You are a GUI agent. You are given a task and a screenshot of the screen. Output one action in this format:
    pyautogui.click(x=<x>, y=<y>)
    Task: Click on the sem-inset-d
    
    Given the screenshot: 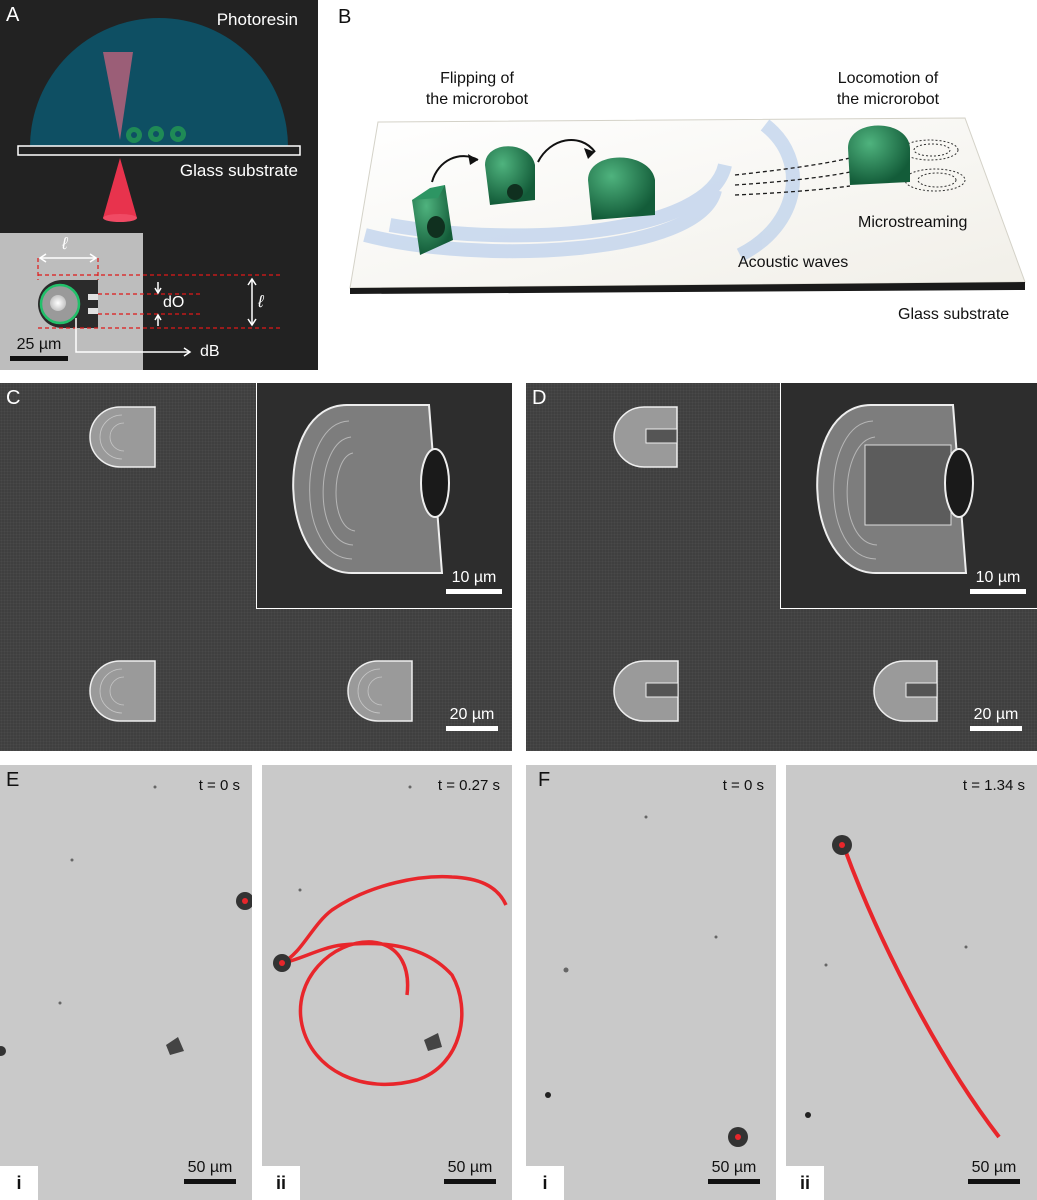 What is the action you would take?
    pyautogui.click(x=908, y=496)
    